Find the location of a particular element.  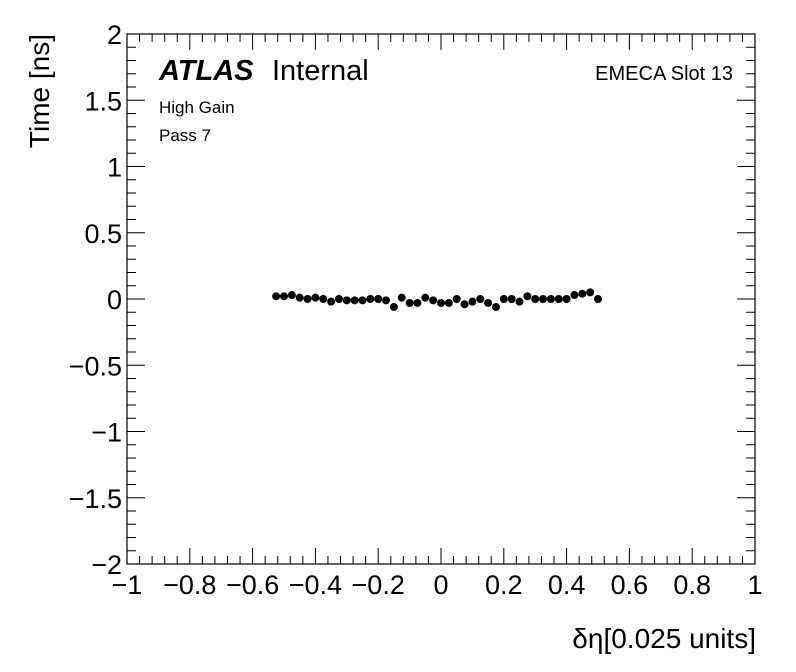

x-tick-label: −0.4 is located at coordinates (315, 585).